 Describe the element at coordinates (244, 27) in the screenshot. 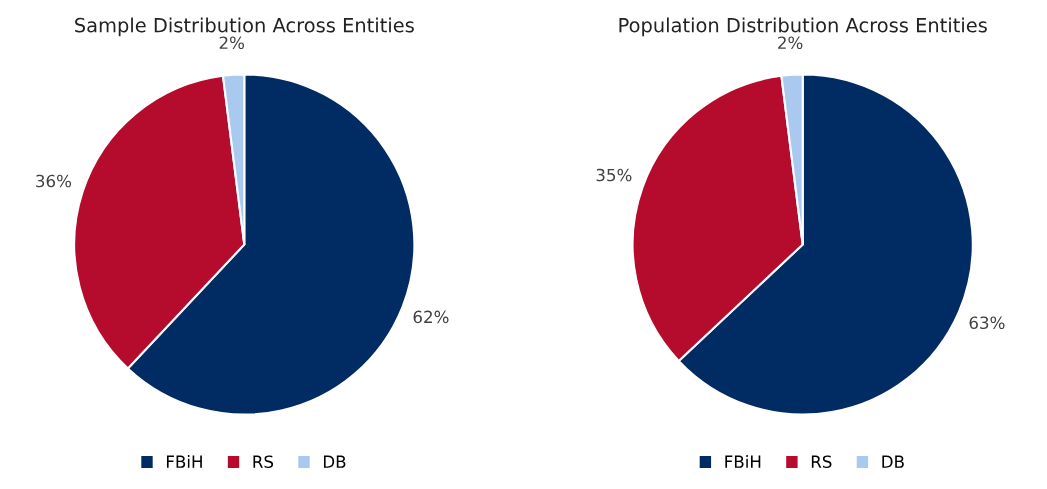

I see `chart-title: Sample Distribution Across Entities` at that location.